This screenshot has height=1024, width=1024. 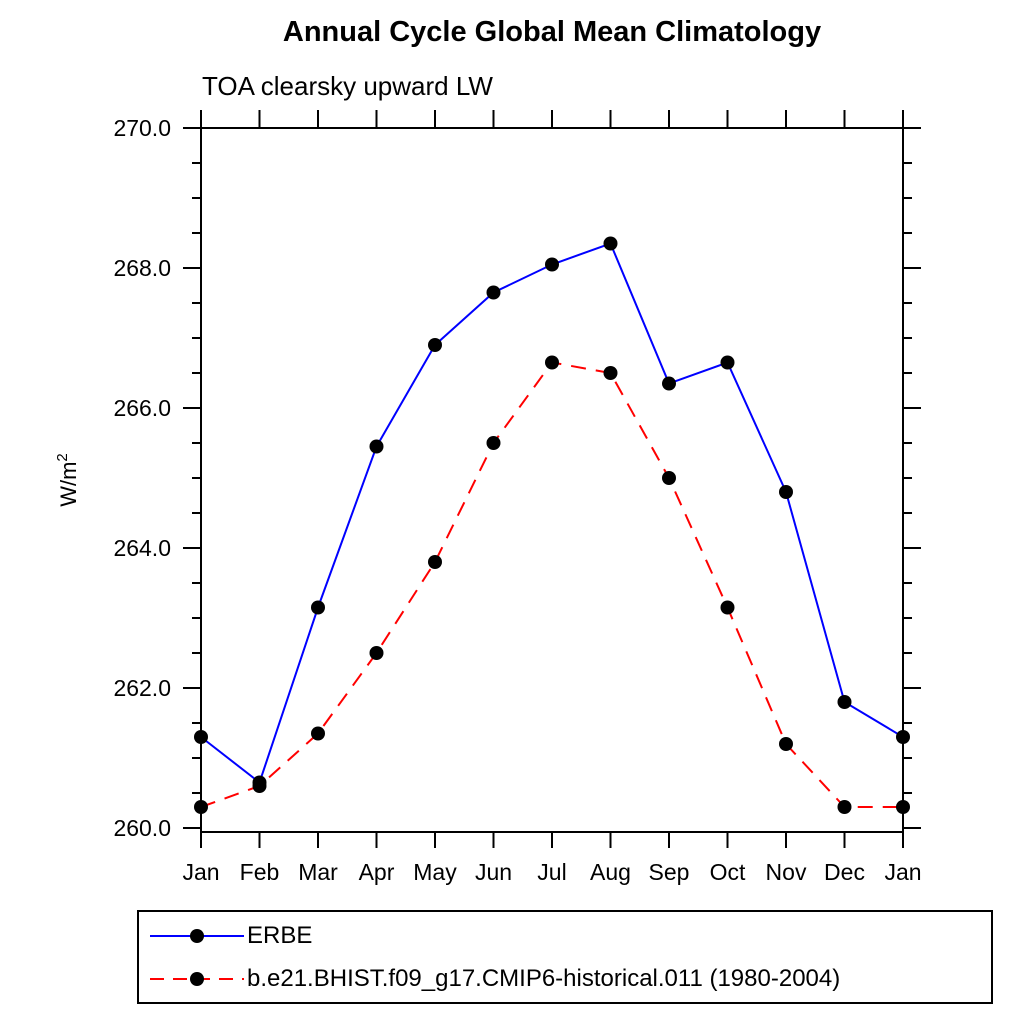 I want to click on x-axis-tick-label: Dec, so click(x=844, y=872).